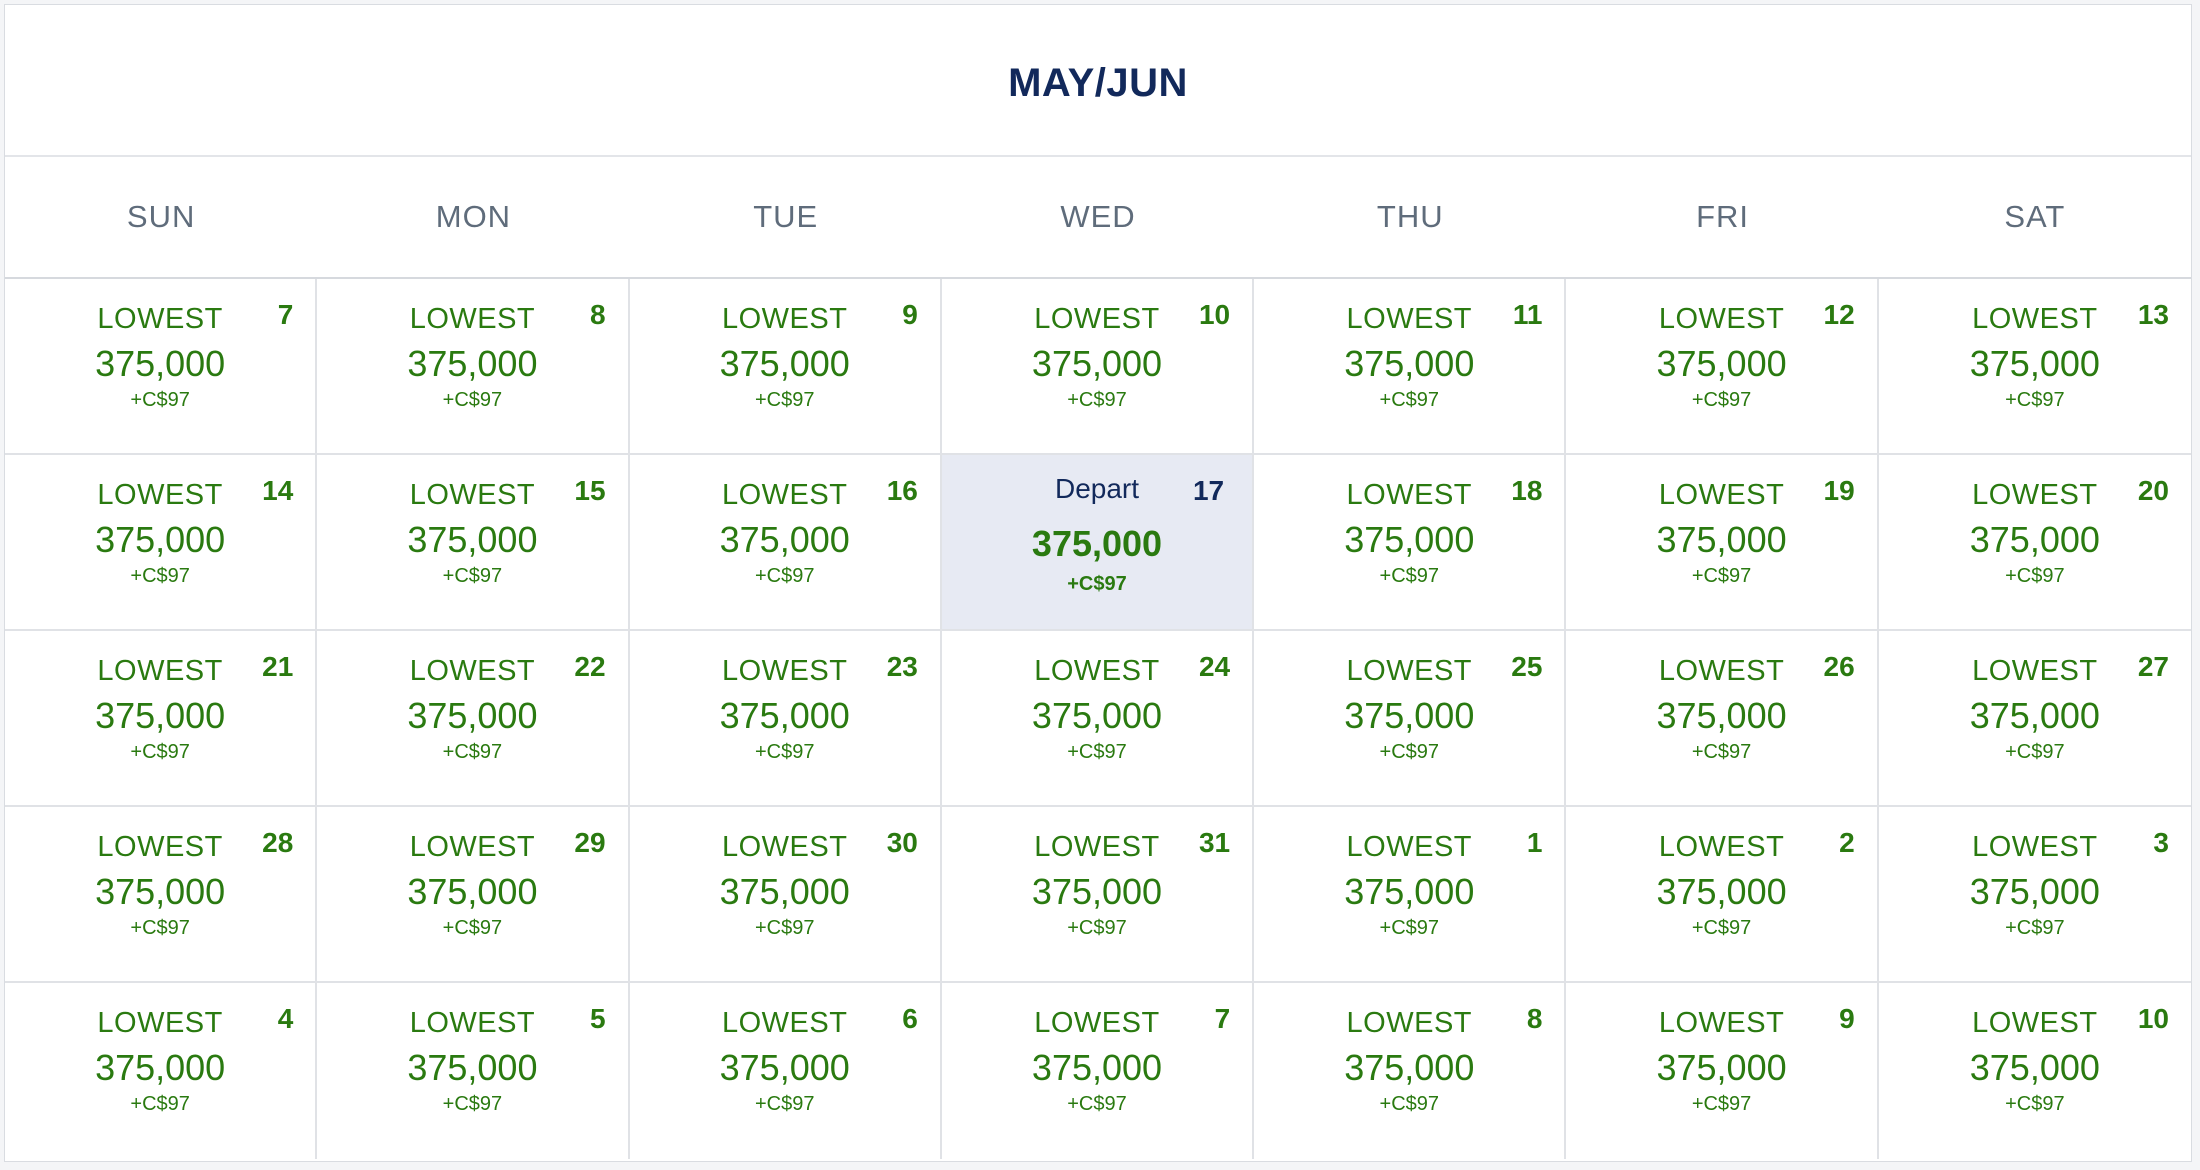 This screenshot has height=1170, width=2200. I want to click on weekday-sun: SUN, so click(161, 216).